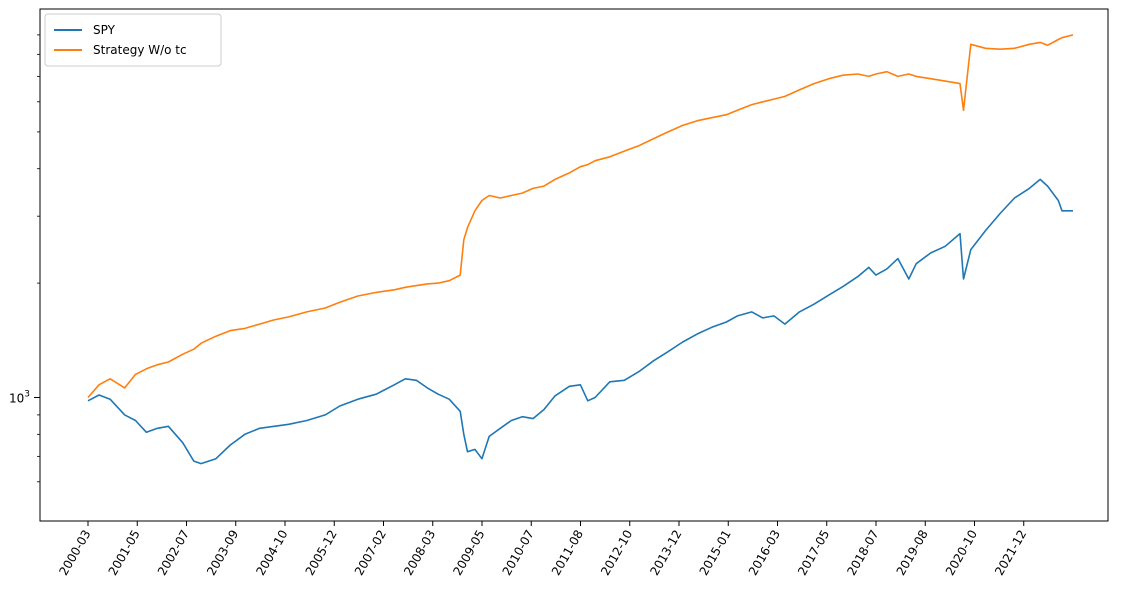 This screenshot has width=1128, height=600. What do you see at coordinates (567, 553) in the screenshot?
I see `x-tick-label: 2011-08` at bounding box center [567, 553].